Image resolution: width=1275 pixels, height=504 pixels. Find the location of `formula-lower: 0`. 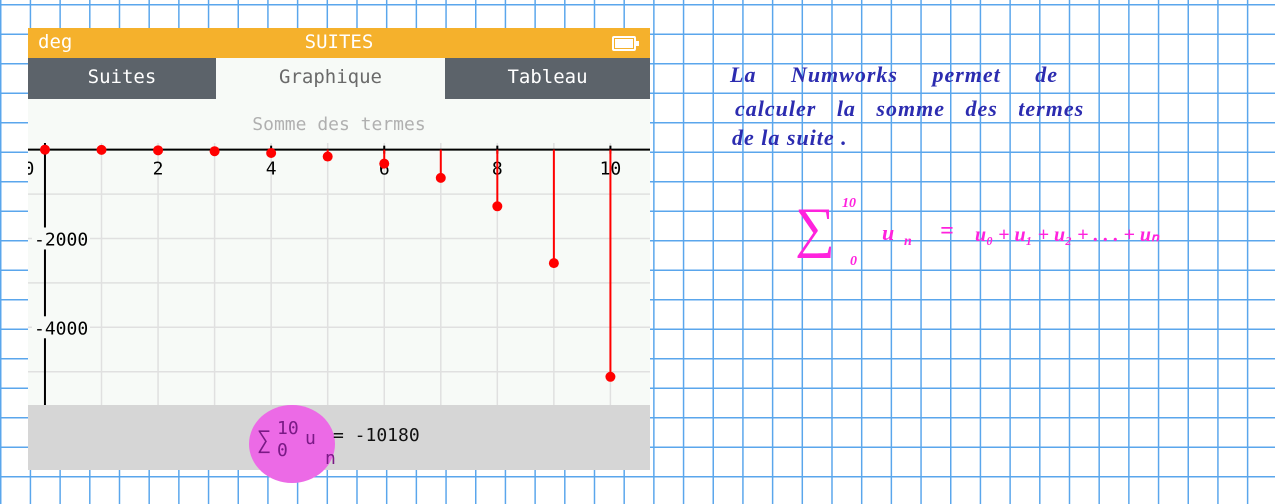

formula-lower: 0 is located at coordinates (853, 261).